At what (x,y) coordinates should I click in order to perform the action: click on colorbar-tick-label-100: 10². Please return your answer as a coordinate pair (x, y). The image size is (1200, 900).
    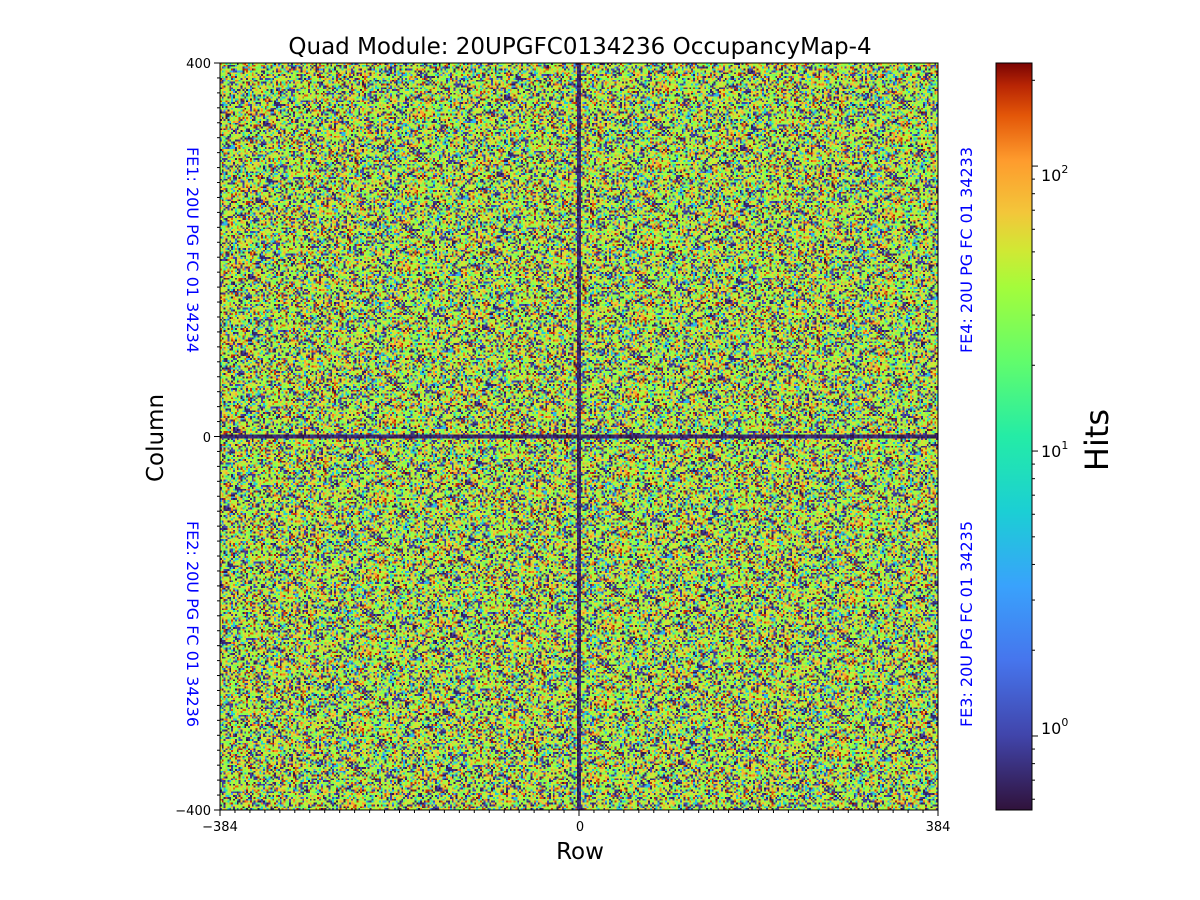
    Looking at the image, I should click on (1054, 174).